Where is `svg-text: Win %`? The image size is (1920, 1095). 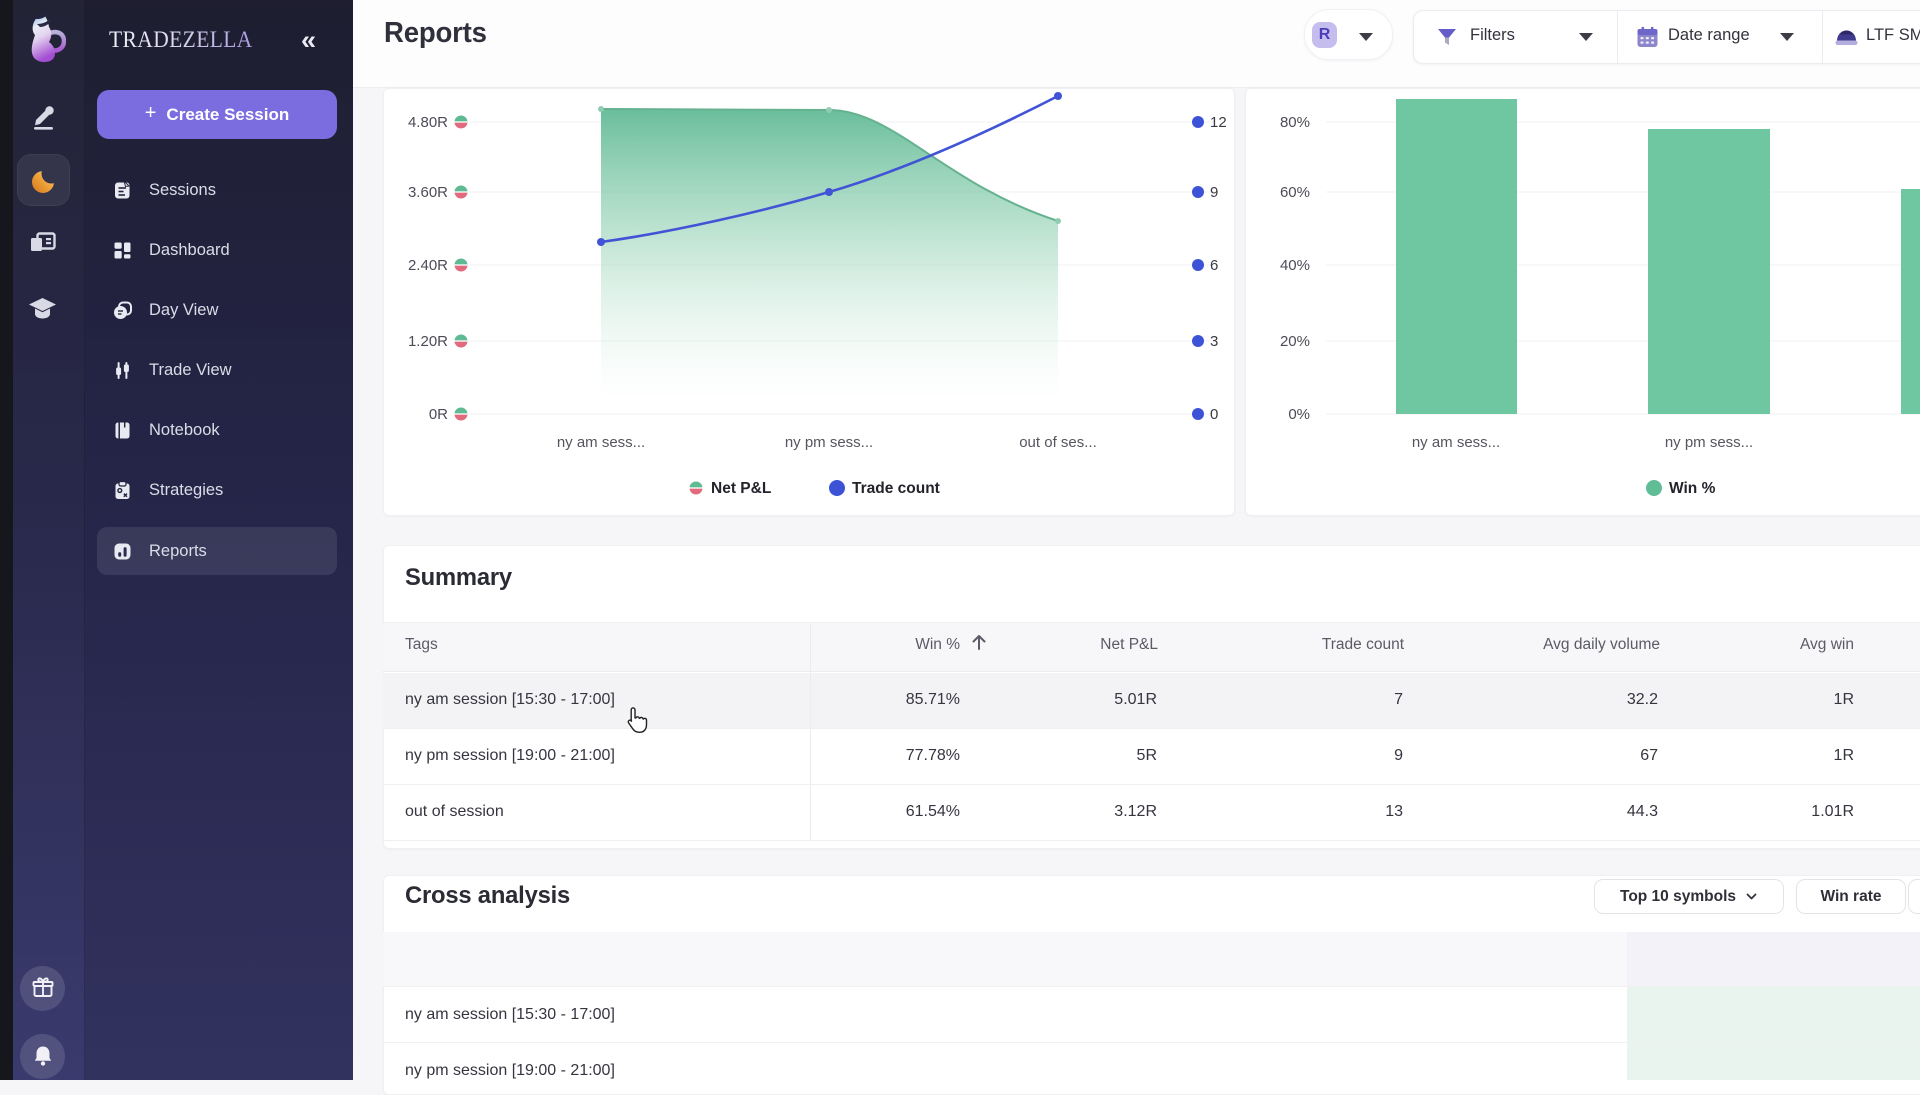 svg-text: Win % is located at coordinates (1692, 488).